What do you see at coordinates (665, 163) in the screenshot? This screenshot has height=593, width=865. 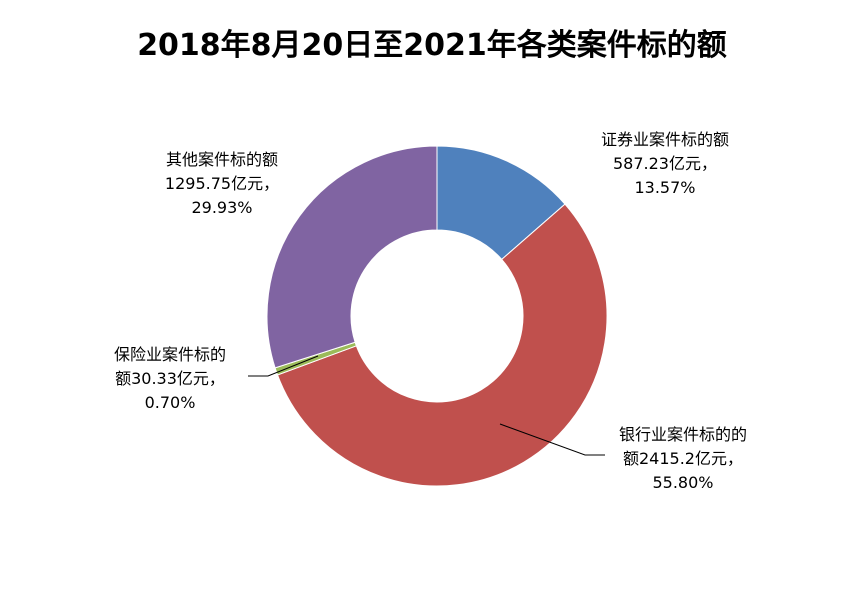 I see `data-label-0-line-1: 587.23亿元，` at bounding box center [665, 163].